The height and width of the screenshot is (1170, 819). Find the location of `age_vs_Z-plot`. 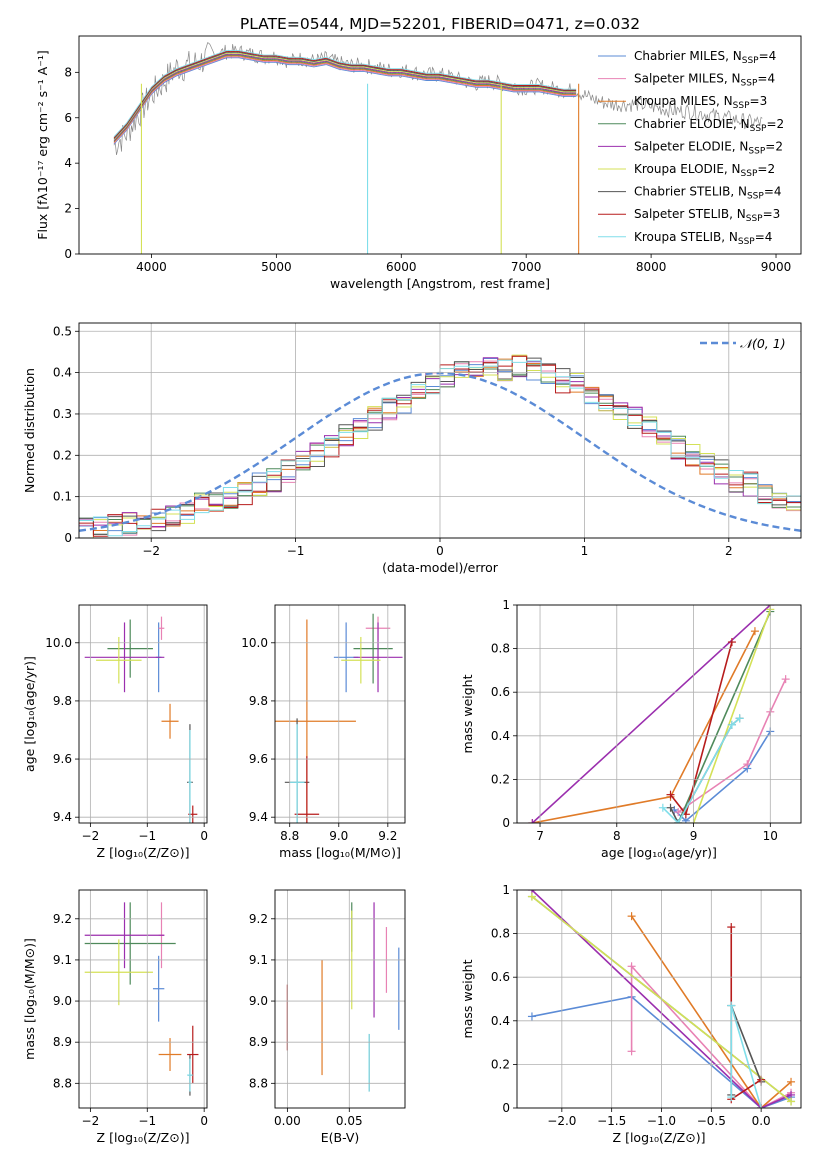

age_vs_Z-plot is located at coordinates (141, 719).